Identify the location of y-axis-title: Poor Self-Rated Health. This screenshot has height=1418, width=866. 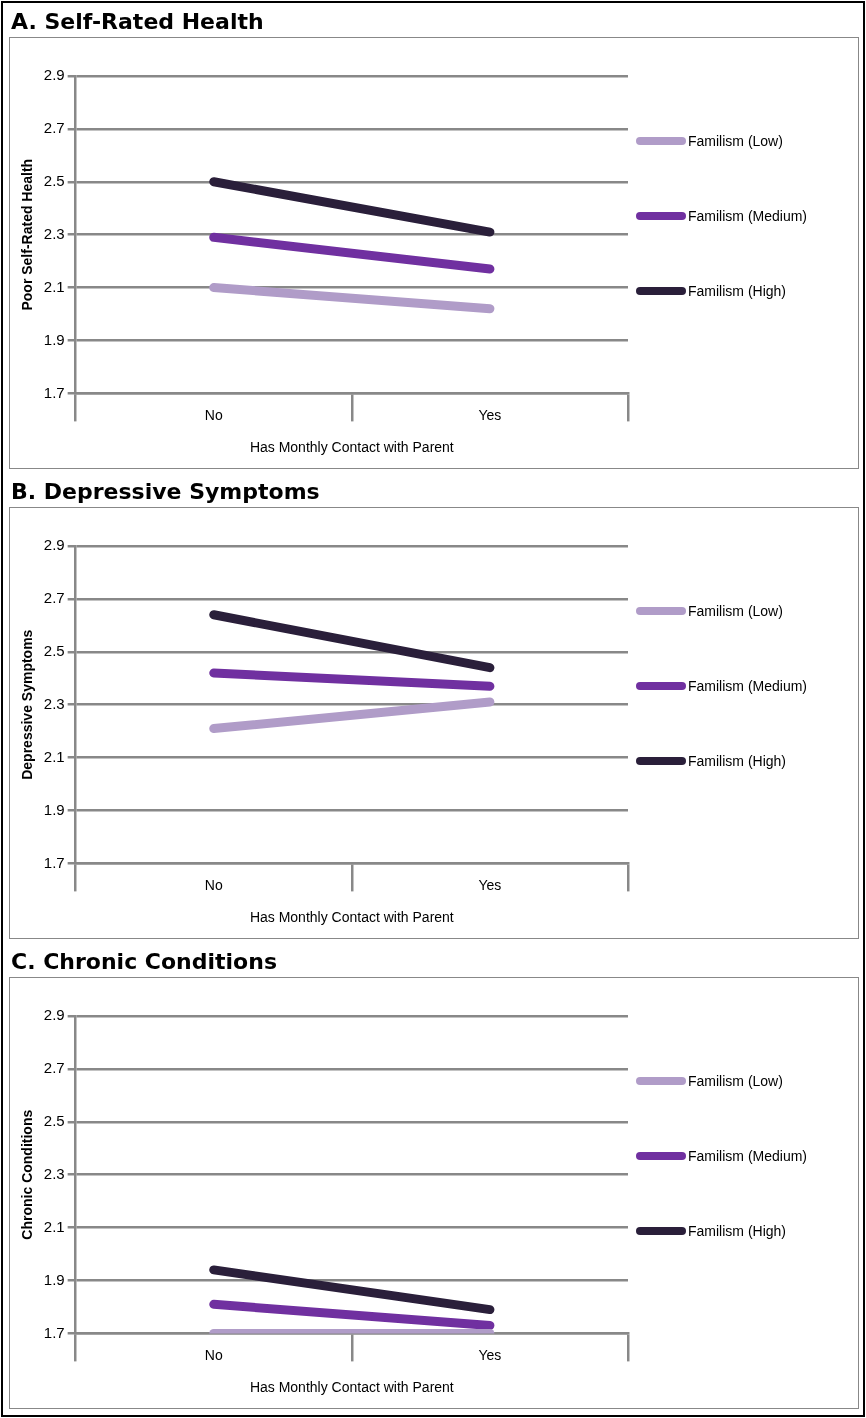
(27, 234).